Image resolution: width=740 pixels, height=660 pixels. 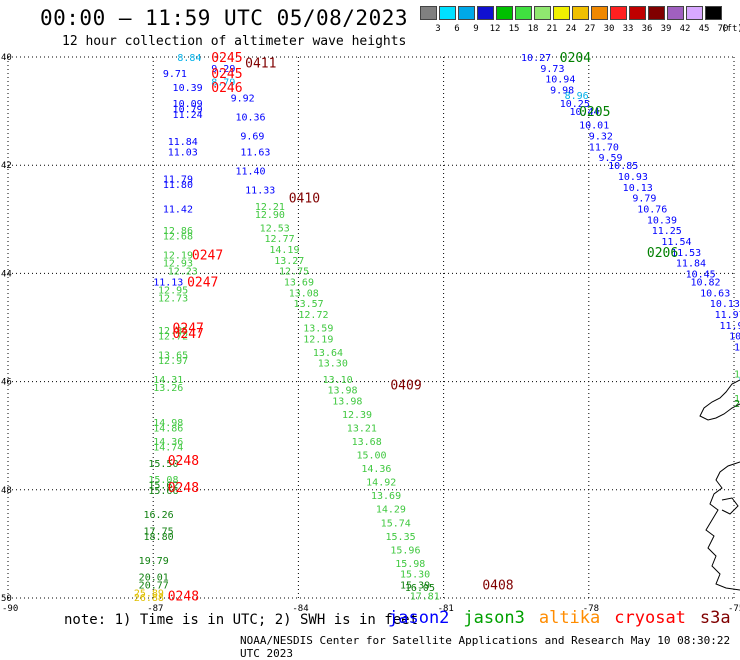 What do you see at coordinates (300, 609) in the screenshot?
I see `lon-label: -84` at bounding box center [300, 609].